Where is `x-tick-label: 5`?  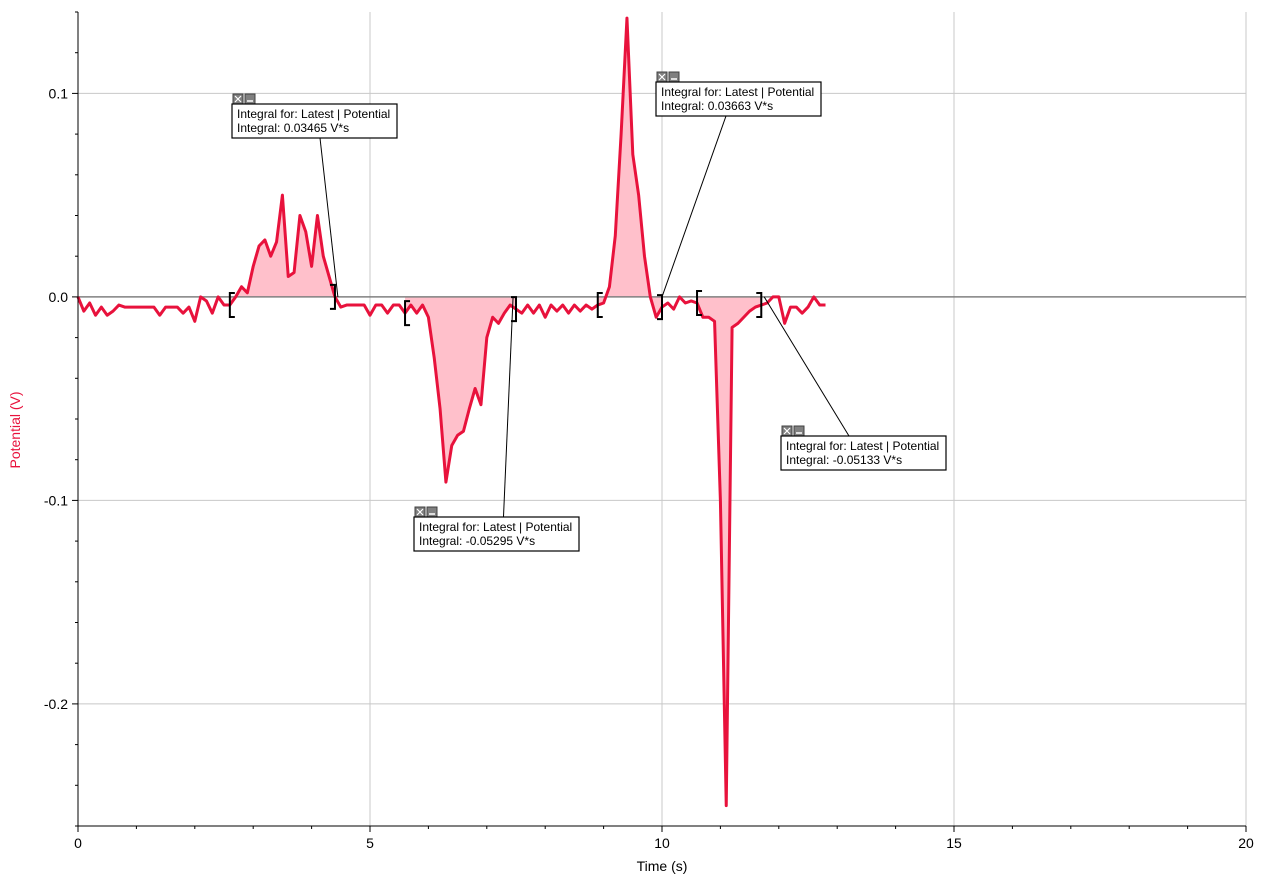
x-tick-label: 5 is located at coordinates (370, 843).